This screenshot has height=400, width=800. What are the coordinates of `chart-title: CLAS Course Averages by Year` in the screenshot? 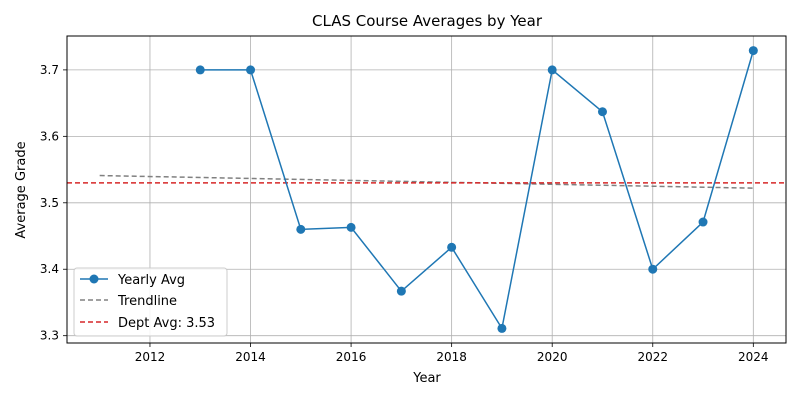 It's located at (427, 21).